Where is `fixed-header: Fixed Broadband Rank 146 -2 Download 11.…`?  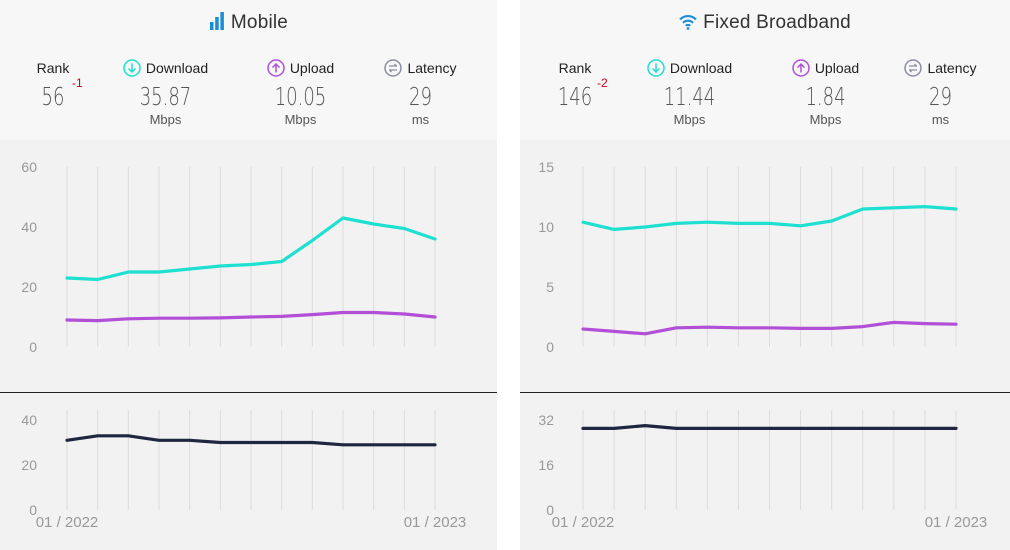 fixed-header: Fixed Broadband Rank 146 -2 Download 11.… is located at coordinates (765, 70).